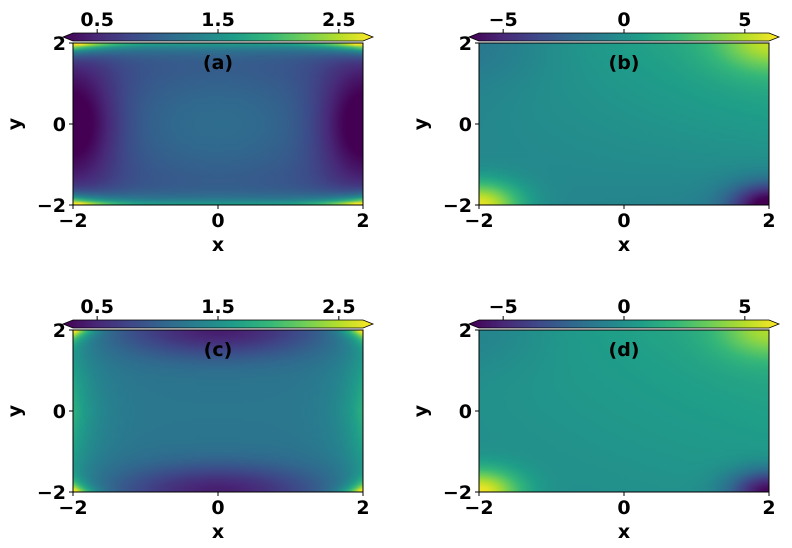  What do you see at coordinates (218, 20) in the screenshot?
I see `colorbar-tick-label-a-1: 1.5` at bounding box center [218, 20].